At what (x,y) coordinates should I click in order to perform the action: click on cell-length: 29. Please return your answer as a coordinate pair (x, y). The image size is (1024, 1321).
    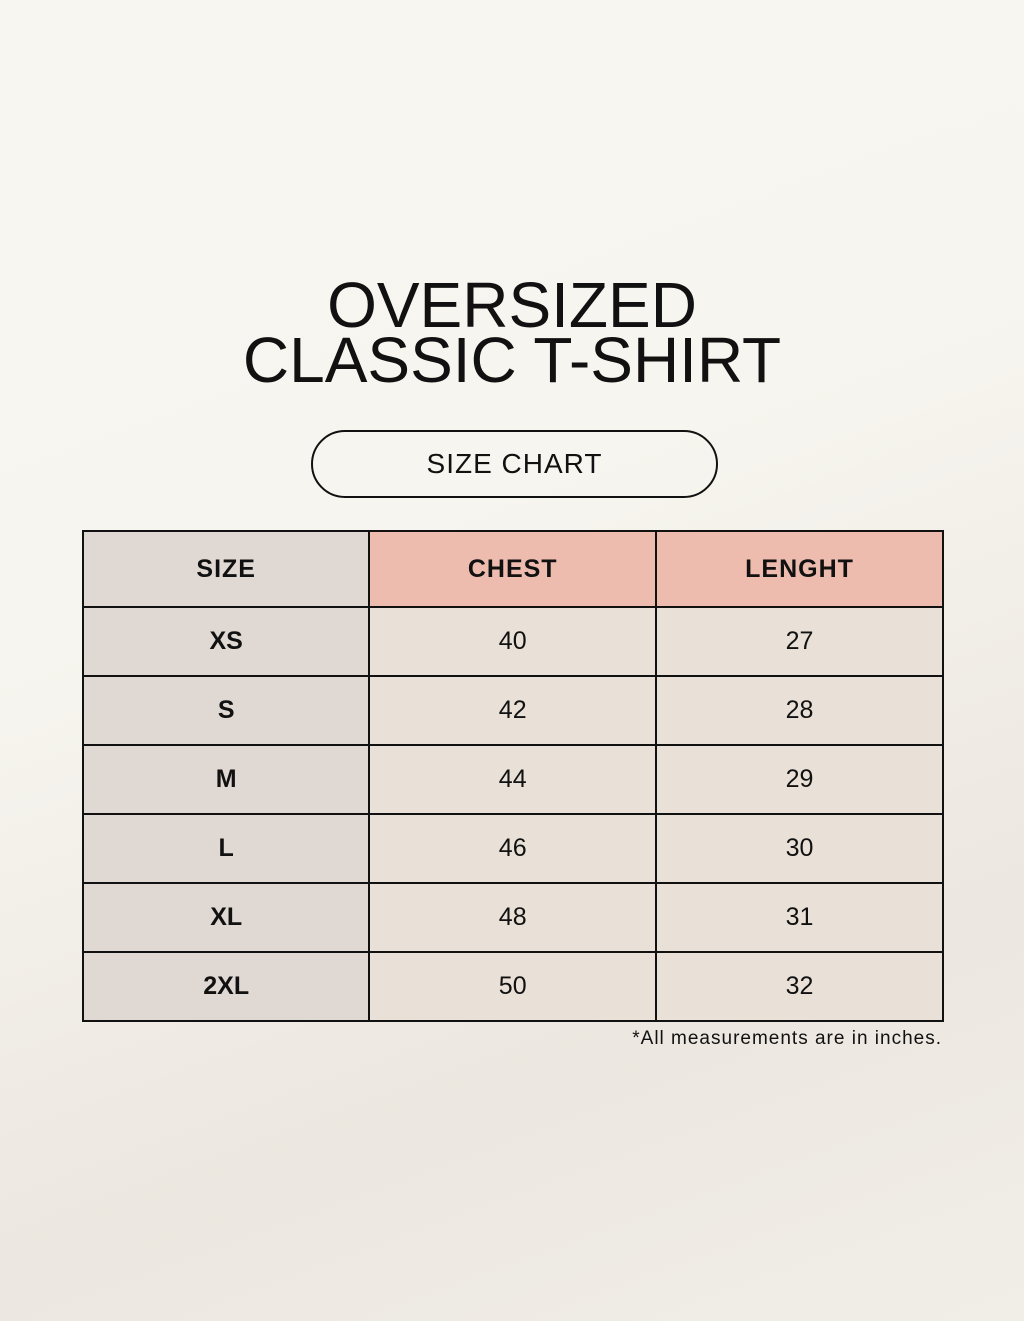
    Looking at the image, I should click on (799, 779).